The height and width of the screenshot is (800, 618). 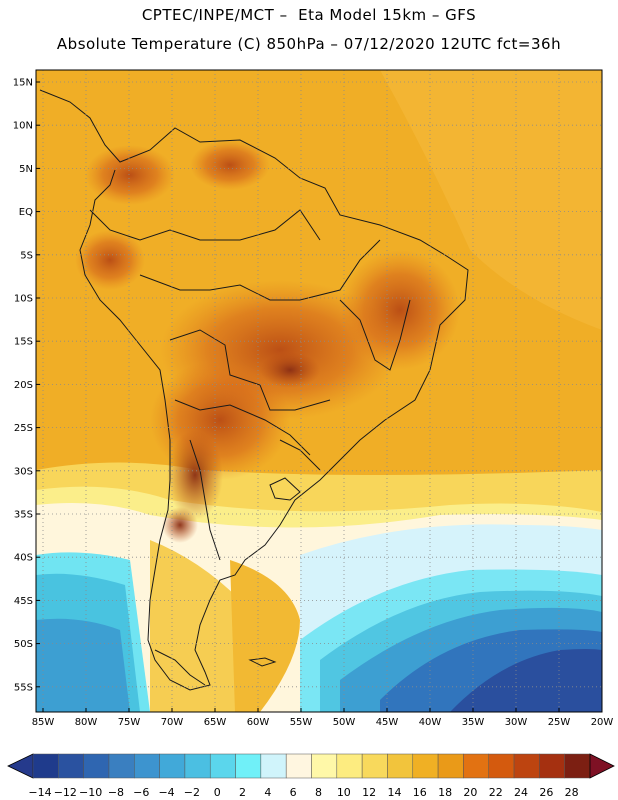 I want to click on lon-label: 20W, so click(x=602, y=722).